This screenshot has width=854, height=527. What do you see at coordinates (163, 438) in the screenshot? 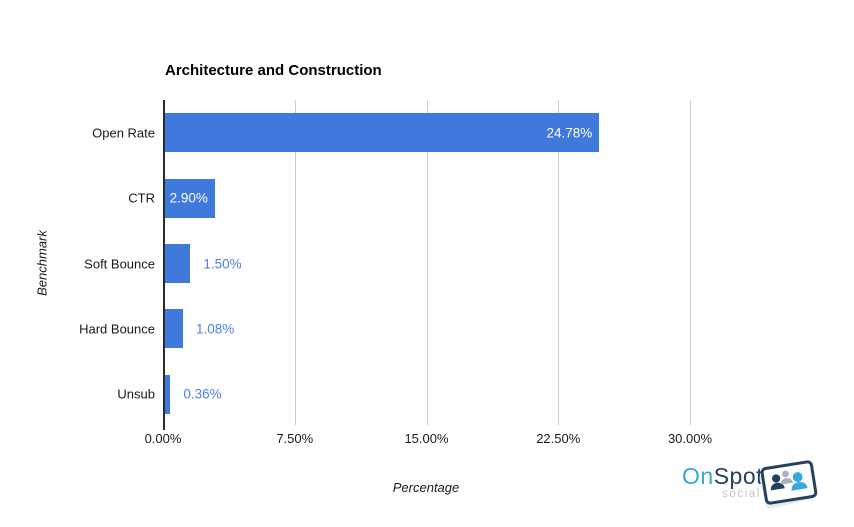
I see `x-tick-label: 0.00%` at bounding box center [163, 438].